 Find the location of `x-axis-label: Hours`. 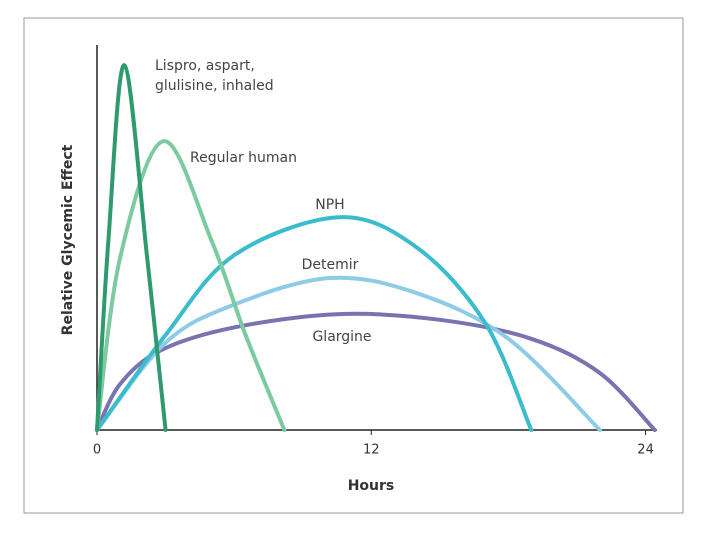

x-axis-label: Hours is located at coordinates (371, 486).